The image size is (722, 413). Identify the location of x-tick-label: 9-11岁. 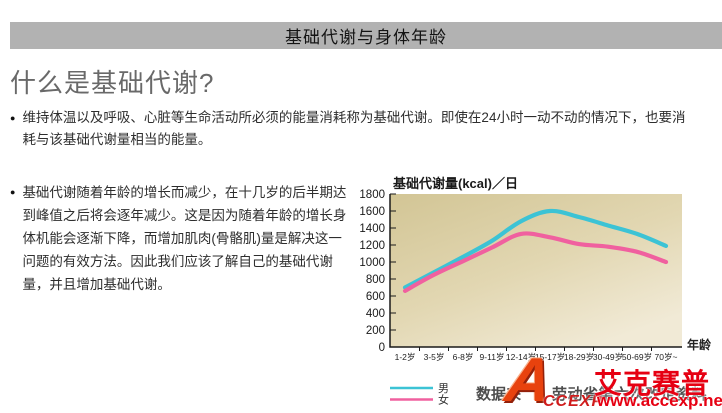
(492, 357).